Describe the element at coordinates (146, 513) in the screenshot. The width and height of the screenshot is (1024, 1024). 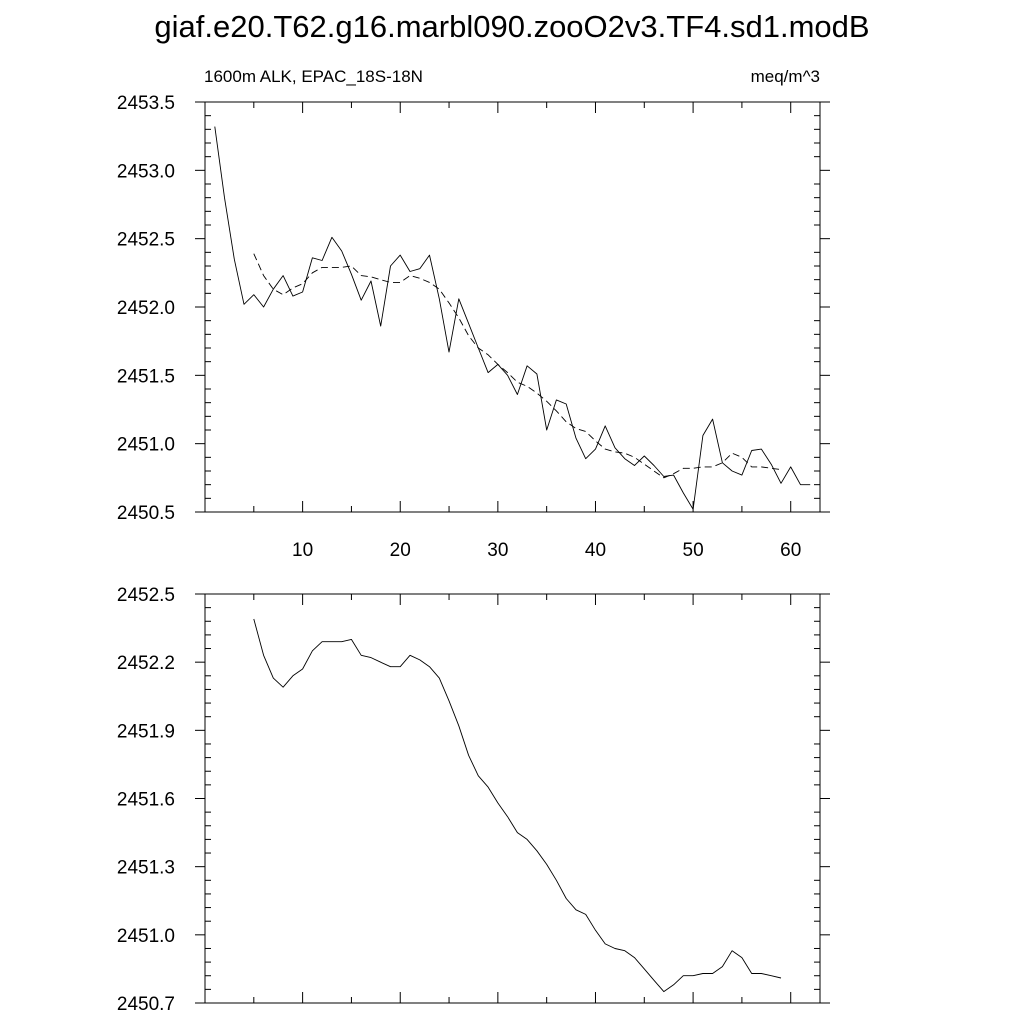
I see `chart1-y-tick-label: 2450.5` at that location.